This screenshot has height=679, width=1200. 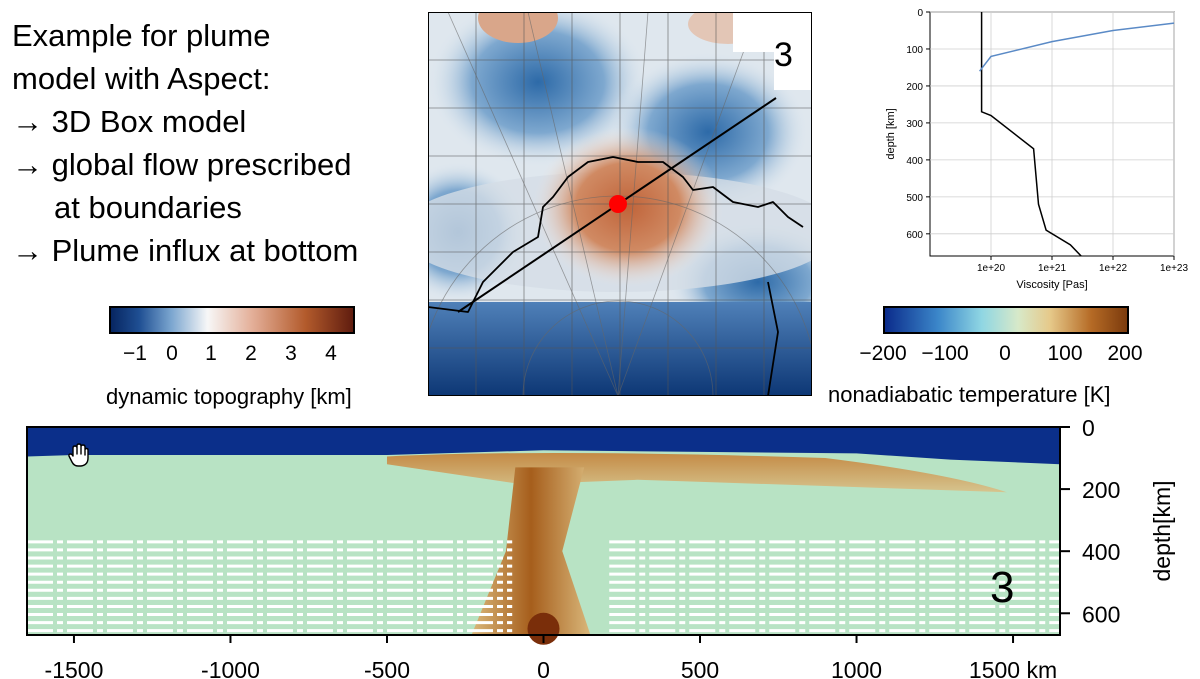 What do you see at coordinates (387, 668) in the screenshot?
I see `x-tick-label: -500` at bounding box center [387, 668].